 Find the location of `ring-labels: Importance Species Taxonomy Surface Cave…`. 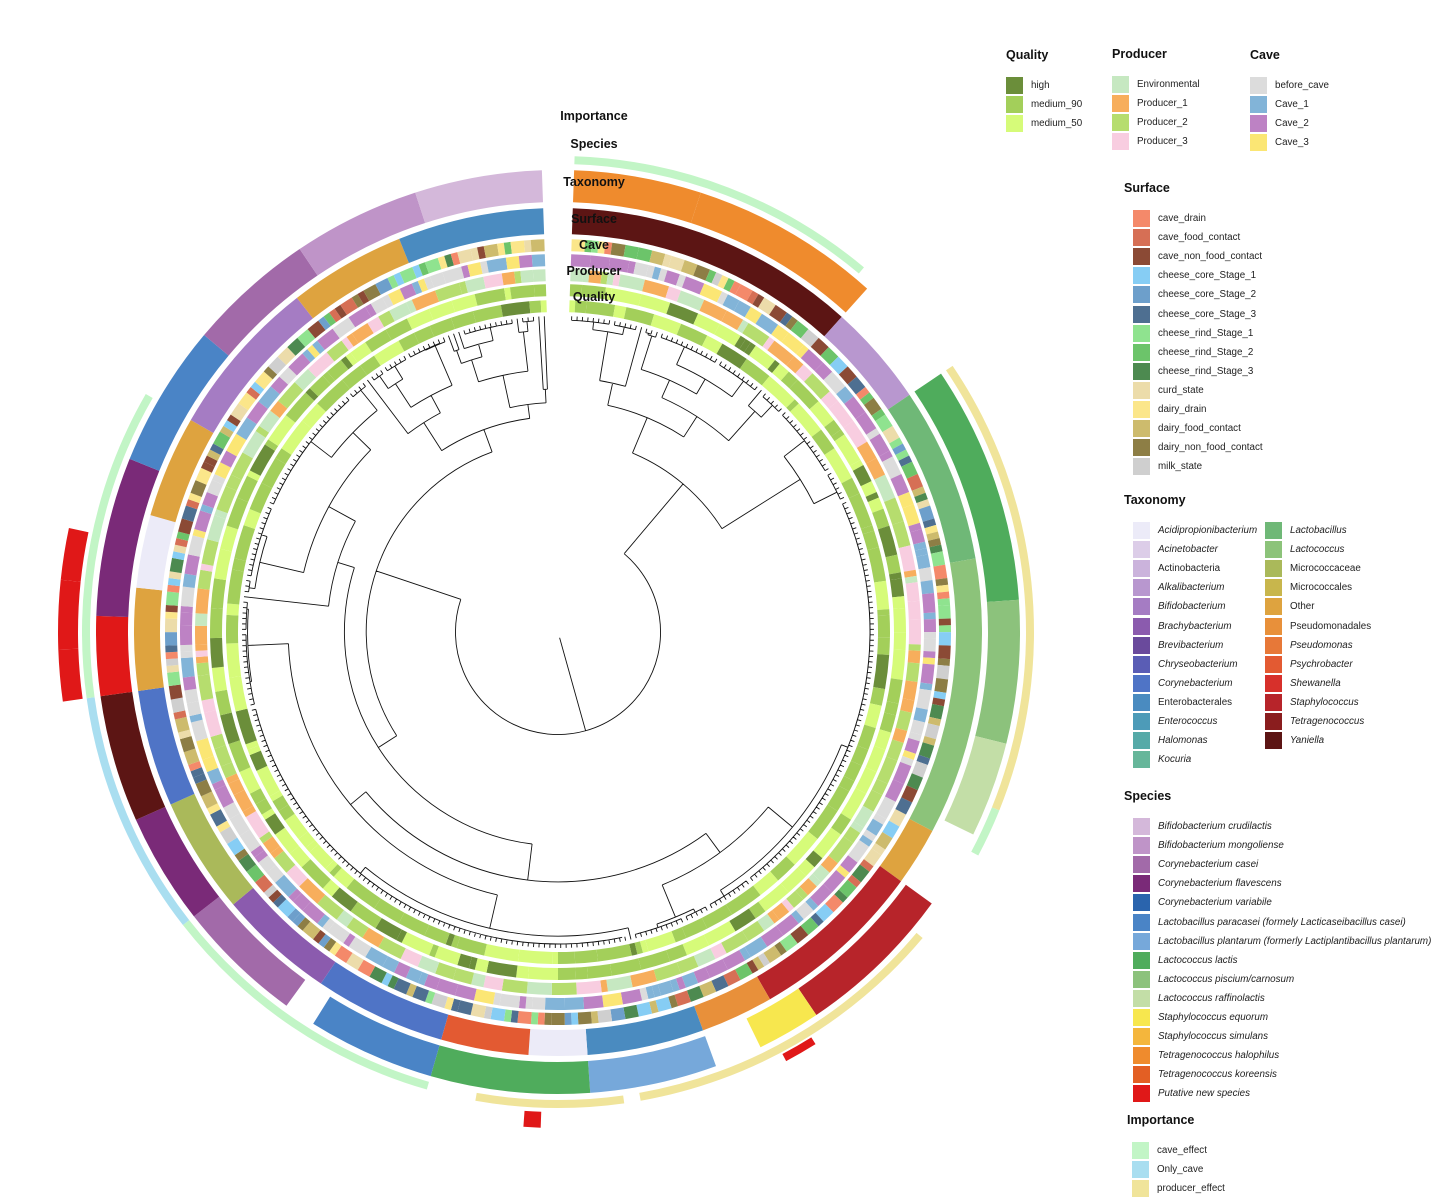

ring-labels: Importance Species Taxonomy Surface Cave… is located at coordinates (593, 206).